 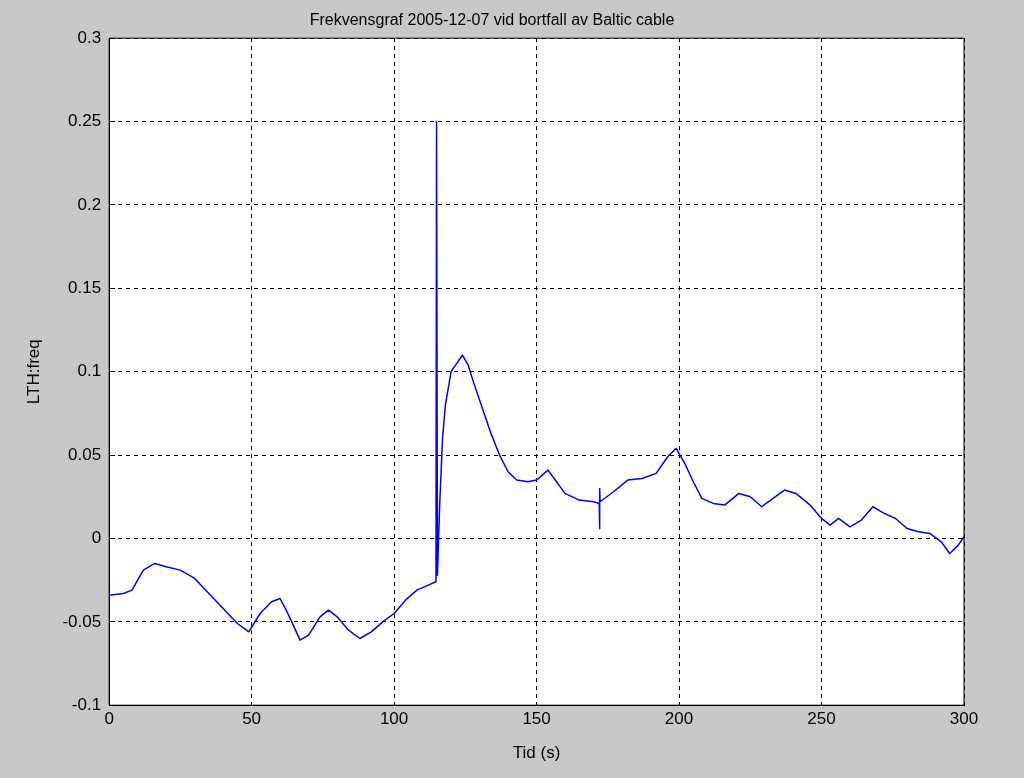 I want to click on x-tick-label: 50, so click(x=252, y=719).